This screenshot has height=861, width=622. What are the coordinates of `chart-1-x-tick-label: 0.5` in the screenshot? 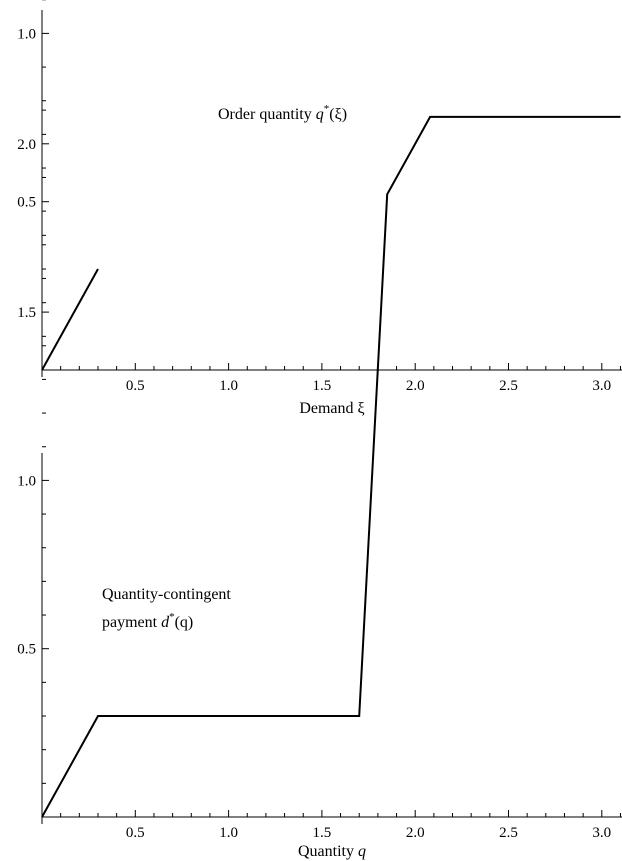 It's located at (135, 386).